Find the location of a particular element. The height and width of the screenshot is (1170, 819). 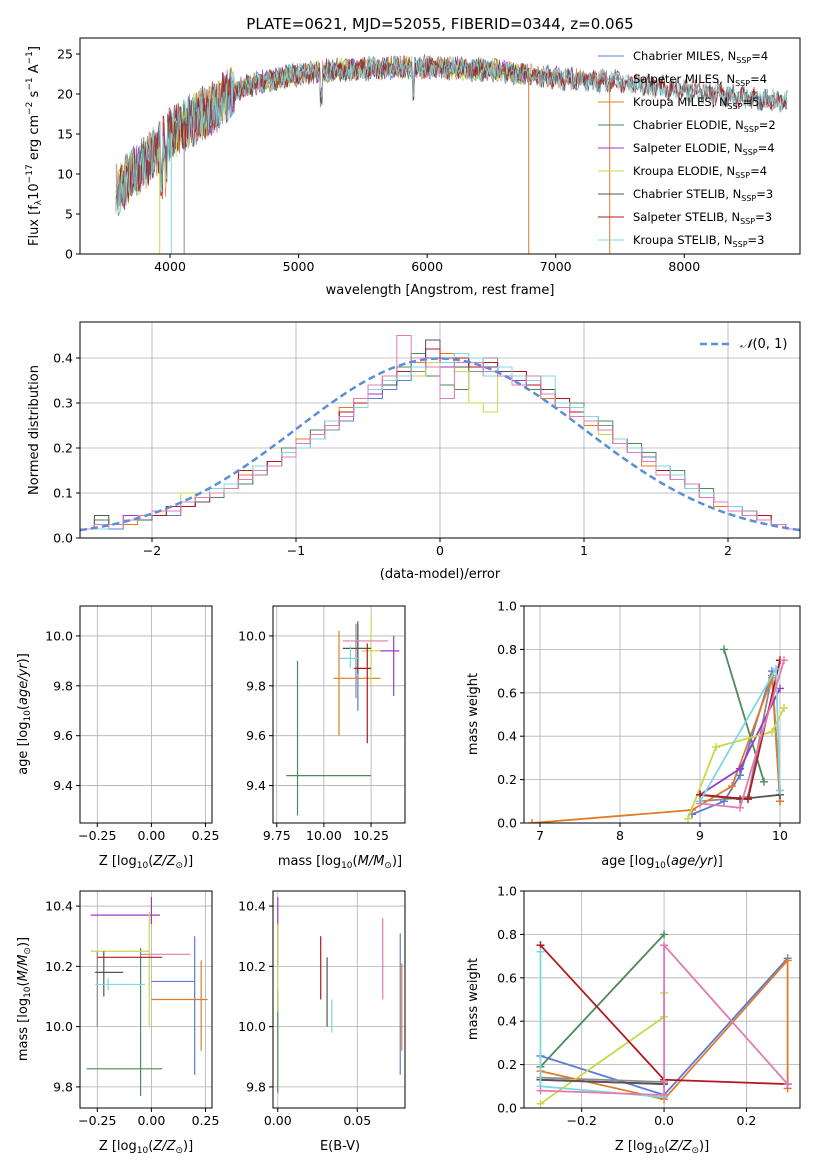

weight-vs-age-y-tick-label: 0.6 is located at coordinates (507, 692).